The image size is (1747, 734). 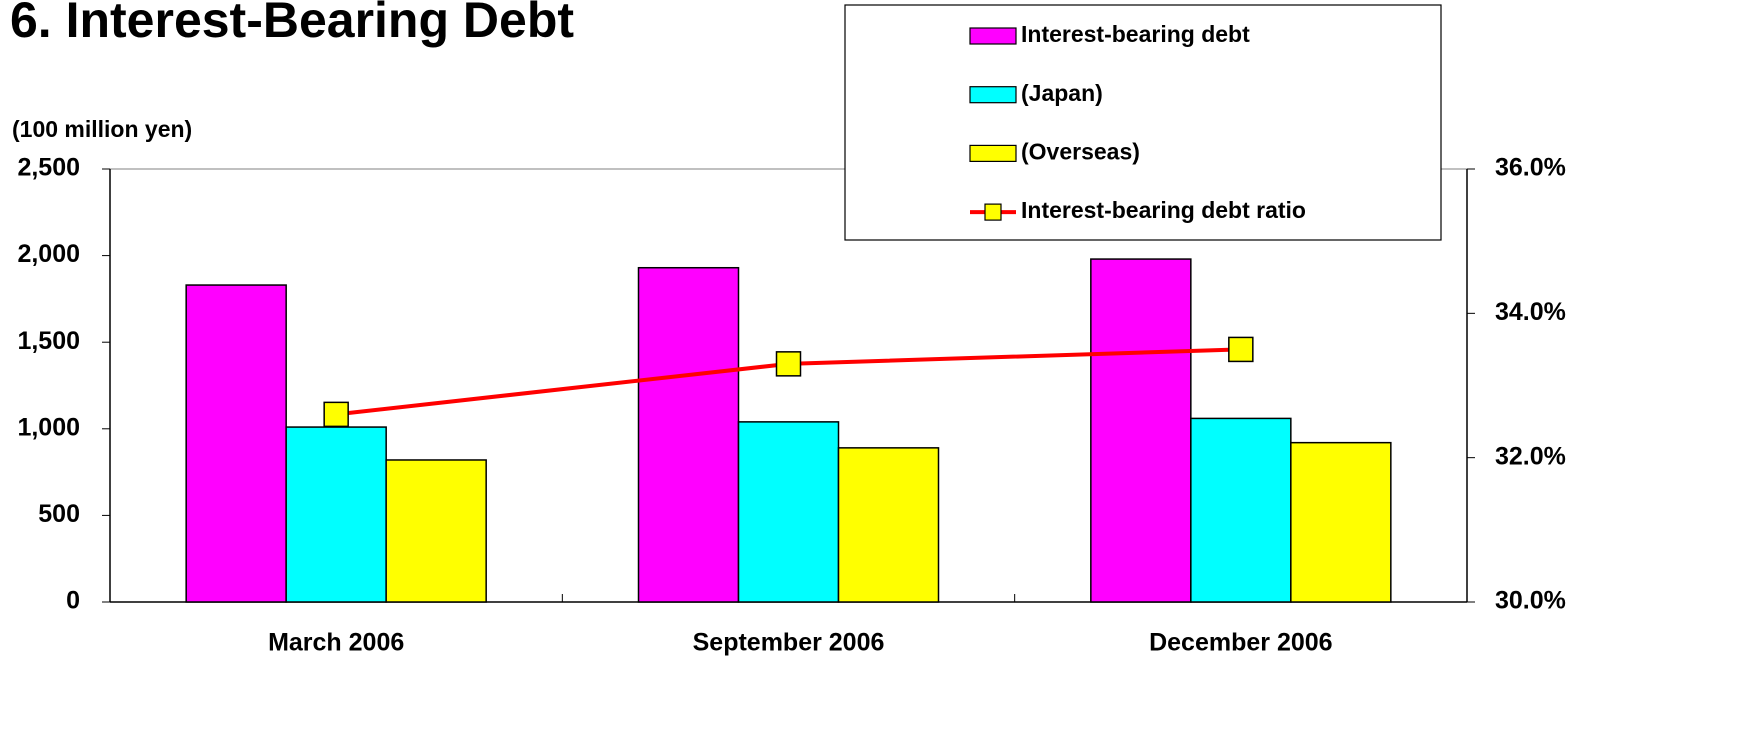 I want to click on legend-label: Interest-bearing debt, so click(x=1135, y=34).